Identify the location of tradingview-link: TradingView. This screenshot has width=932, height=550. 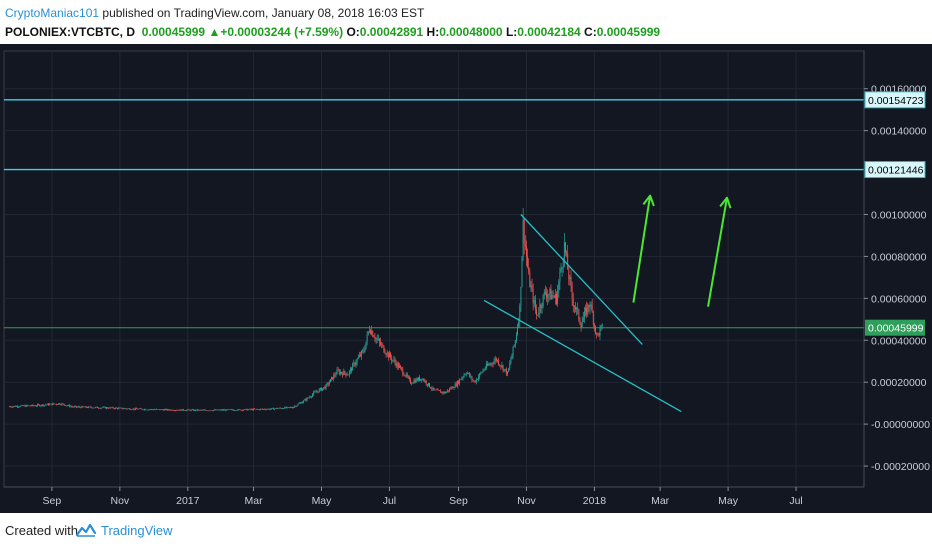
(137, 530).